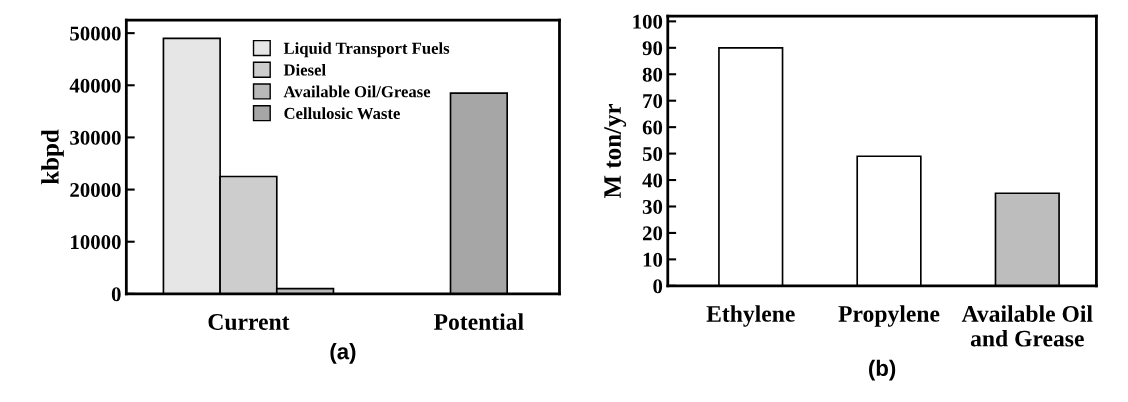 This screenshot has height=402, width=1128. What do you see at coordinates (357, 91) in the screenshot?
I see `legend-label: Available Oil/Grease` at bounding box center [357, 91].